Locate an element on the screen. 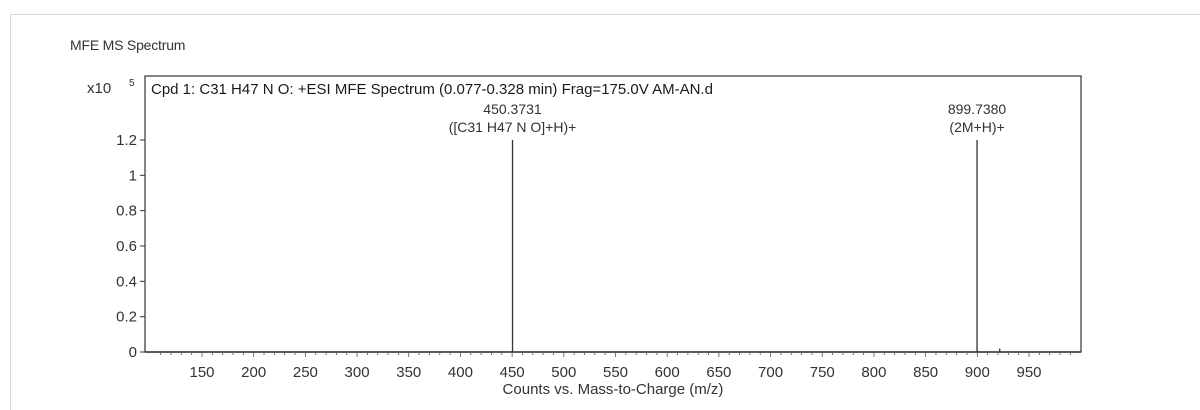 Image resolution: width=1200 pixels, height=410 pixels. x-tick-label: 700 is located at coordinates (770, 372).